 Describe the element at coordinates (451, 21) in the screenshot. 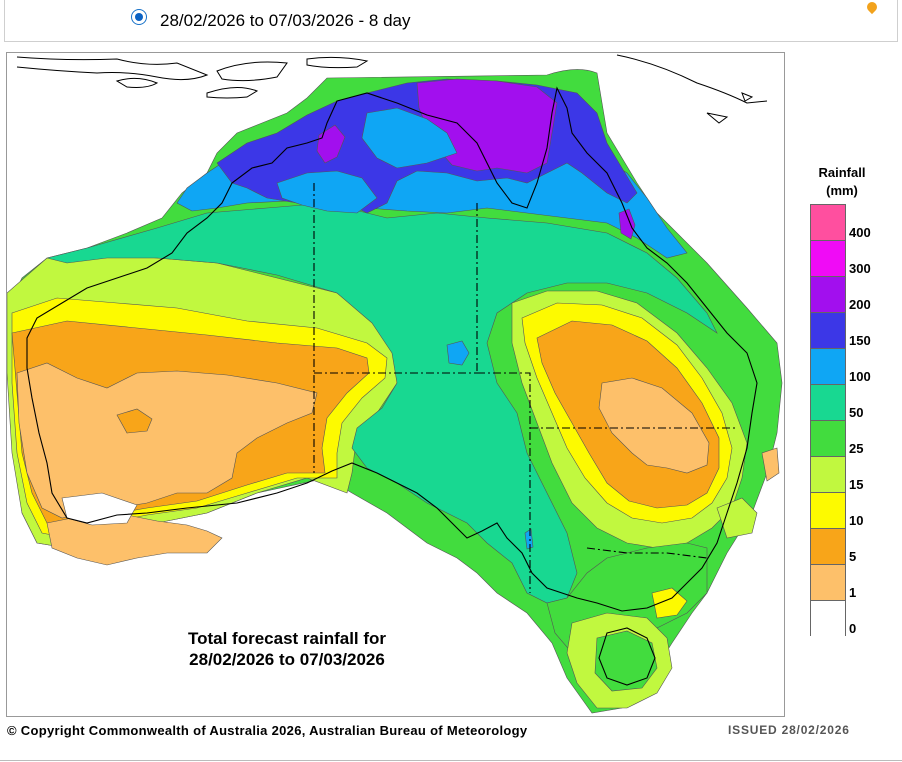

I see `period-selector-panel: 28/02/2026 to 07/03/2026 - 8 day` at that location.